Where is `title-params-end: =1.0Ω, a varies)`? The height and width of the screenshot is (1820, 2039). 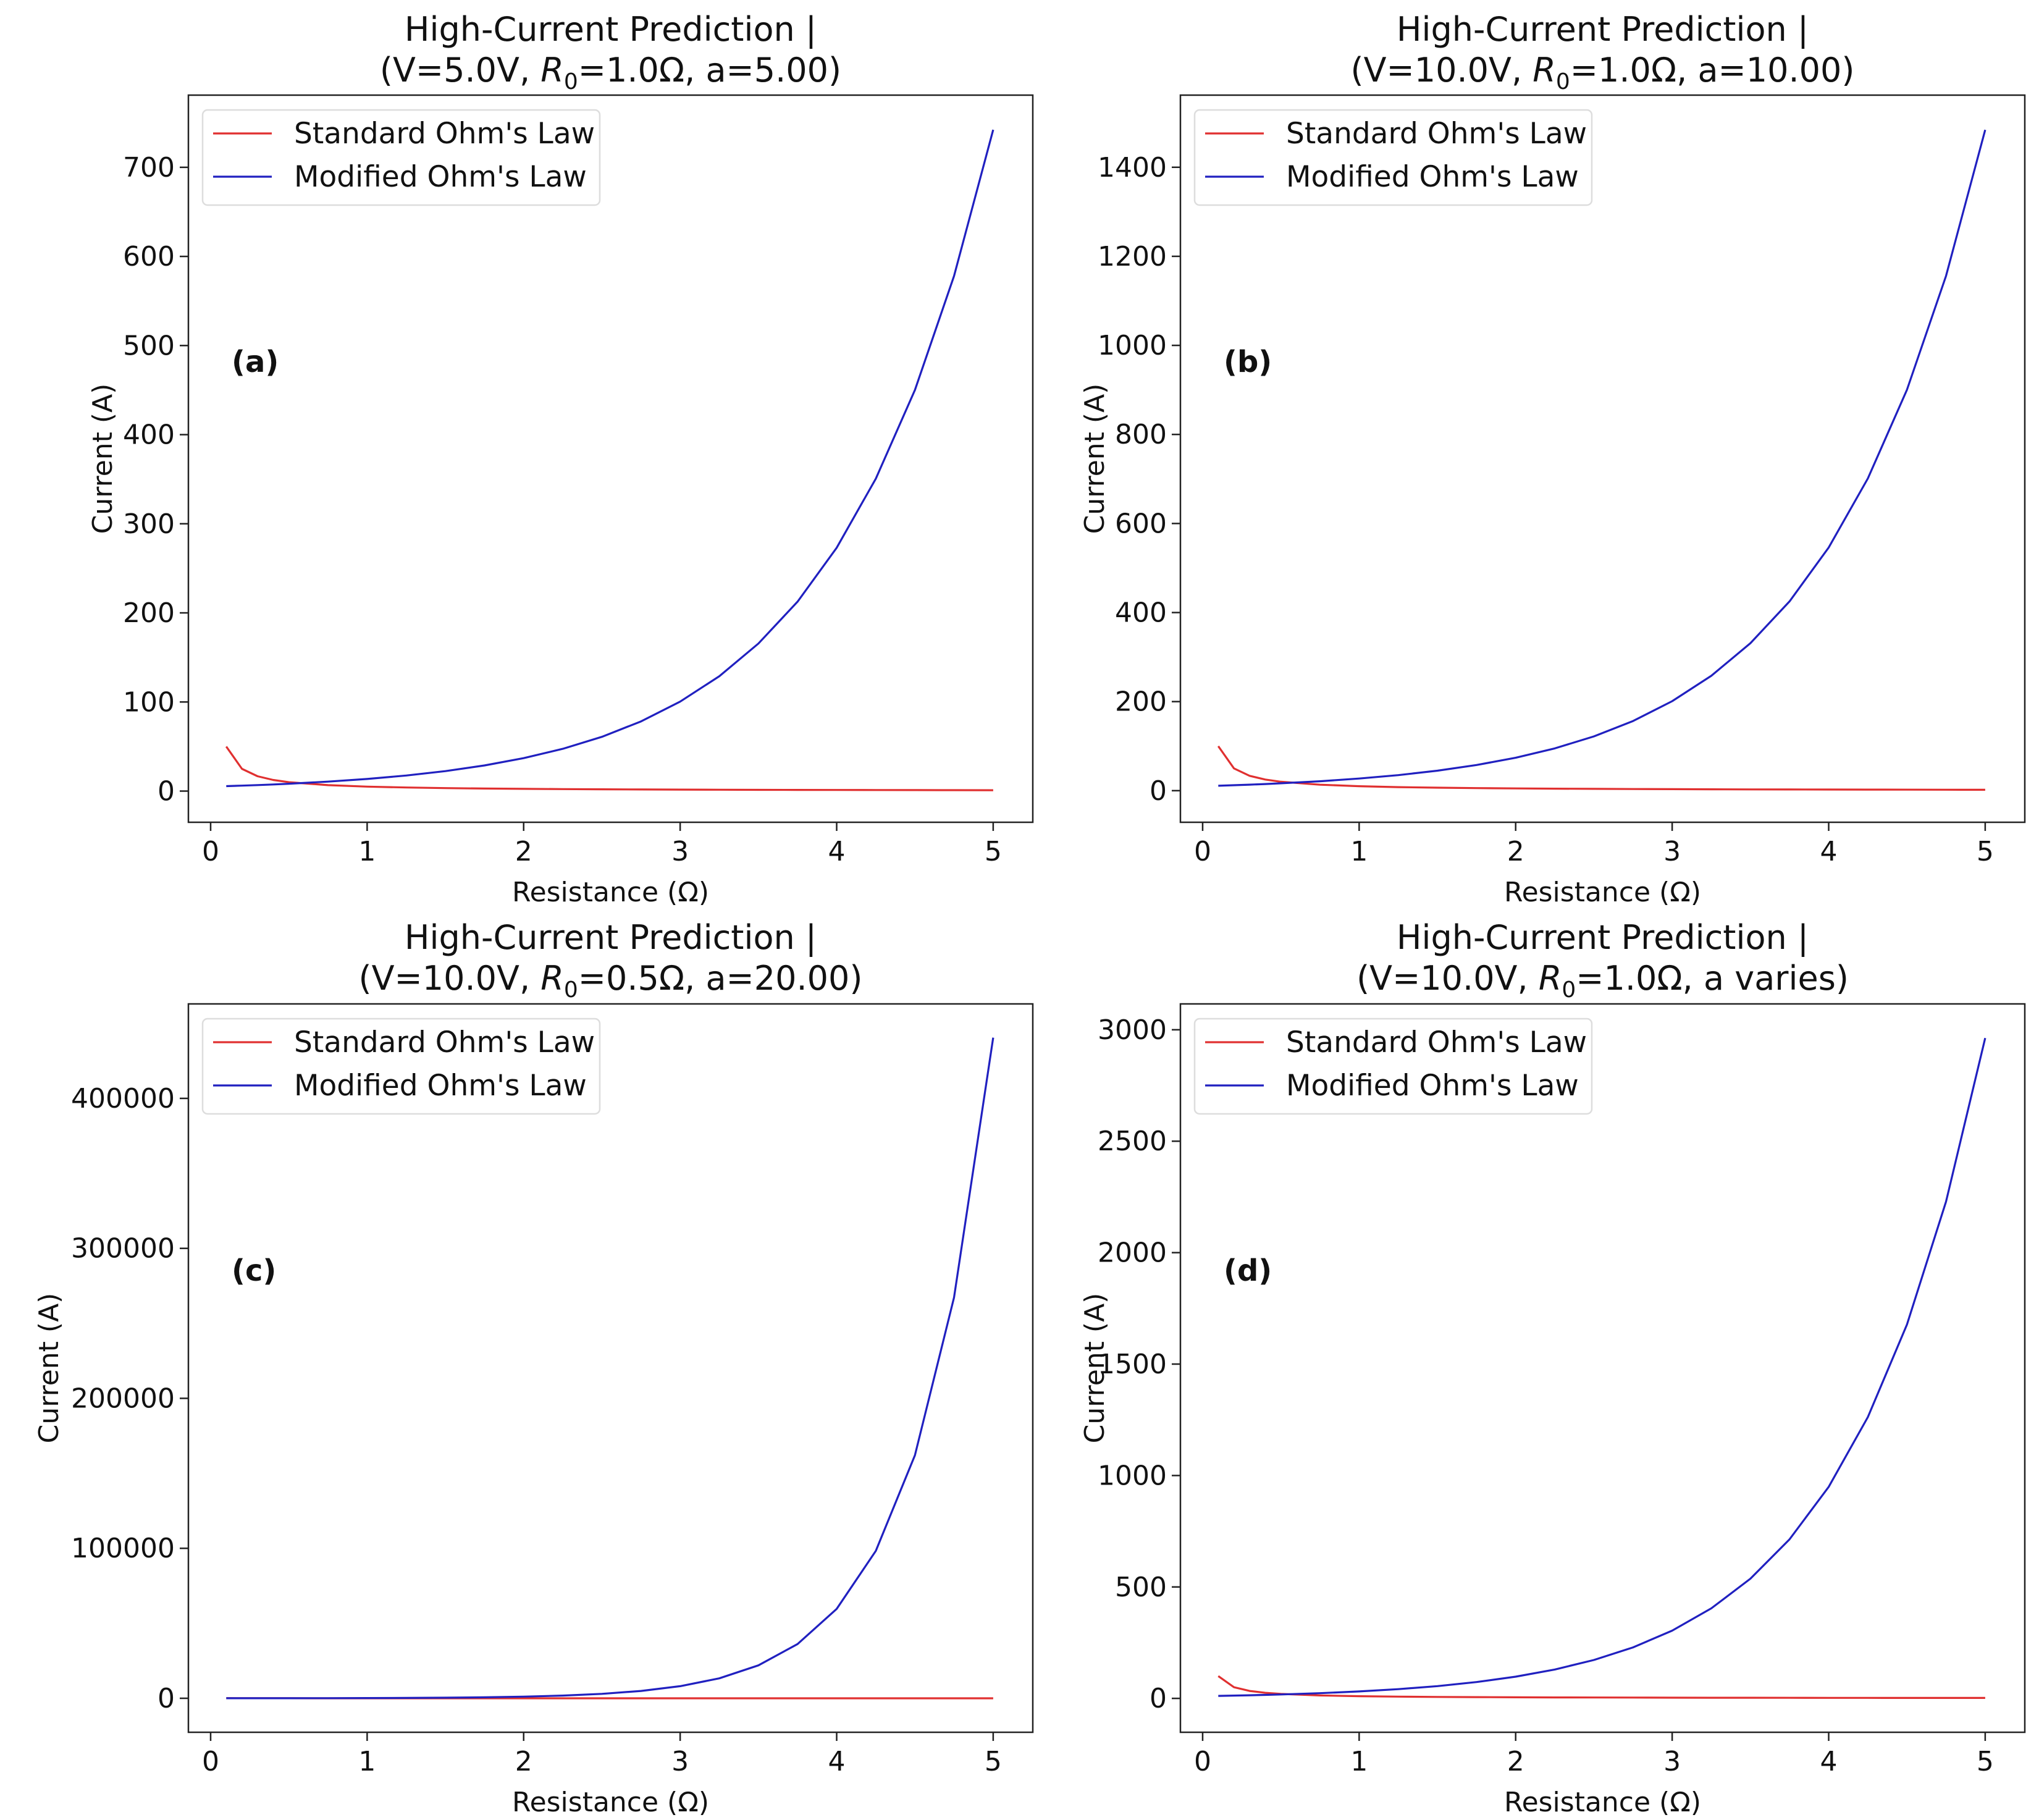
title-params-end: =1.0Ω, a varies) is located at coordinates (1712, 978).